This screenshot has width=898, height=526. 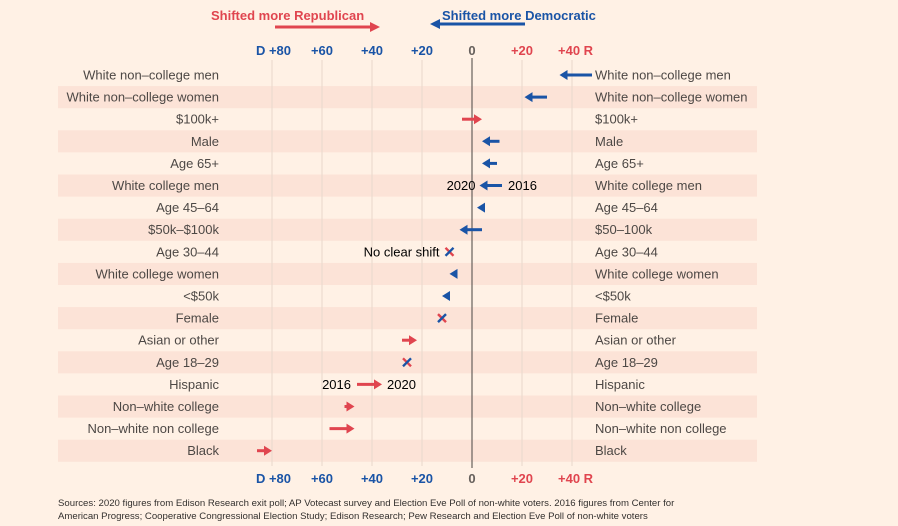 What do you see at coordinates (401, 384) in the screenshot?
I see `annotation-2020: 2020` at bounding box center [401, 384].